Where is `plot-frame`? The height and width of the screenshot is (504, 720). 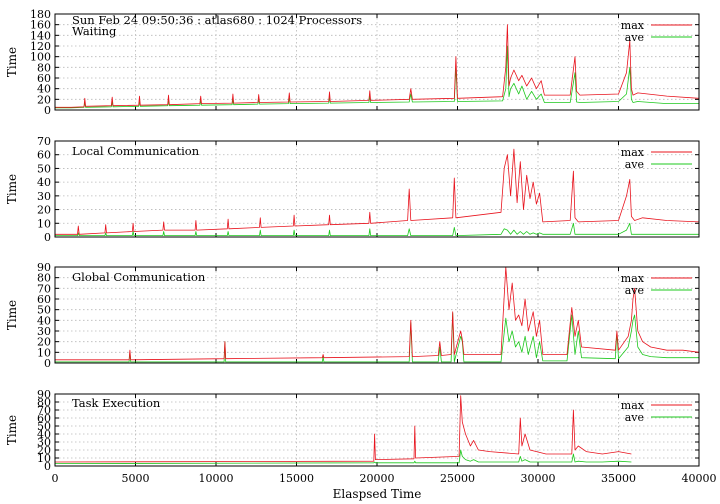
plot-frame is located at coordinates (377, 430).